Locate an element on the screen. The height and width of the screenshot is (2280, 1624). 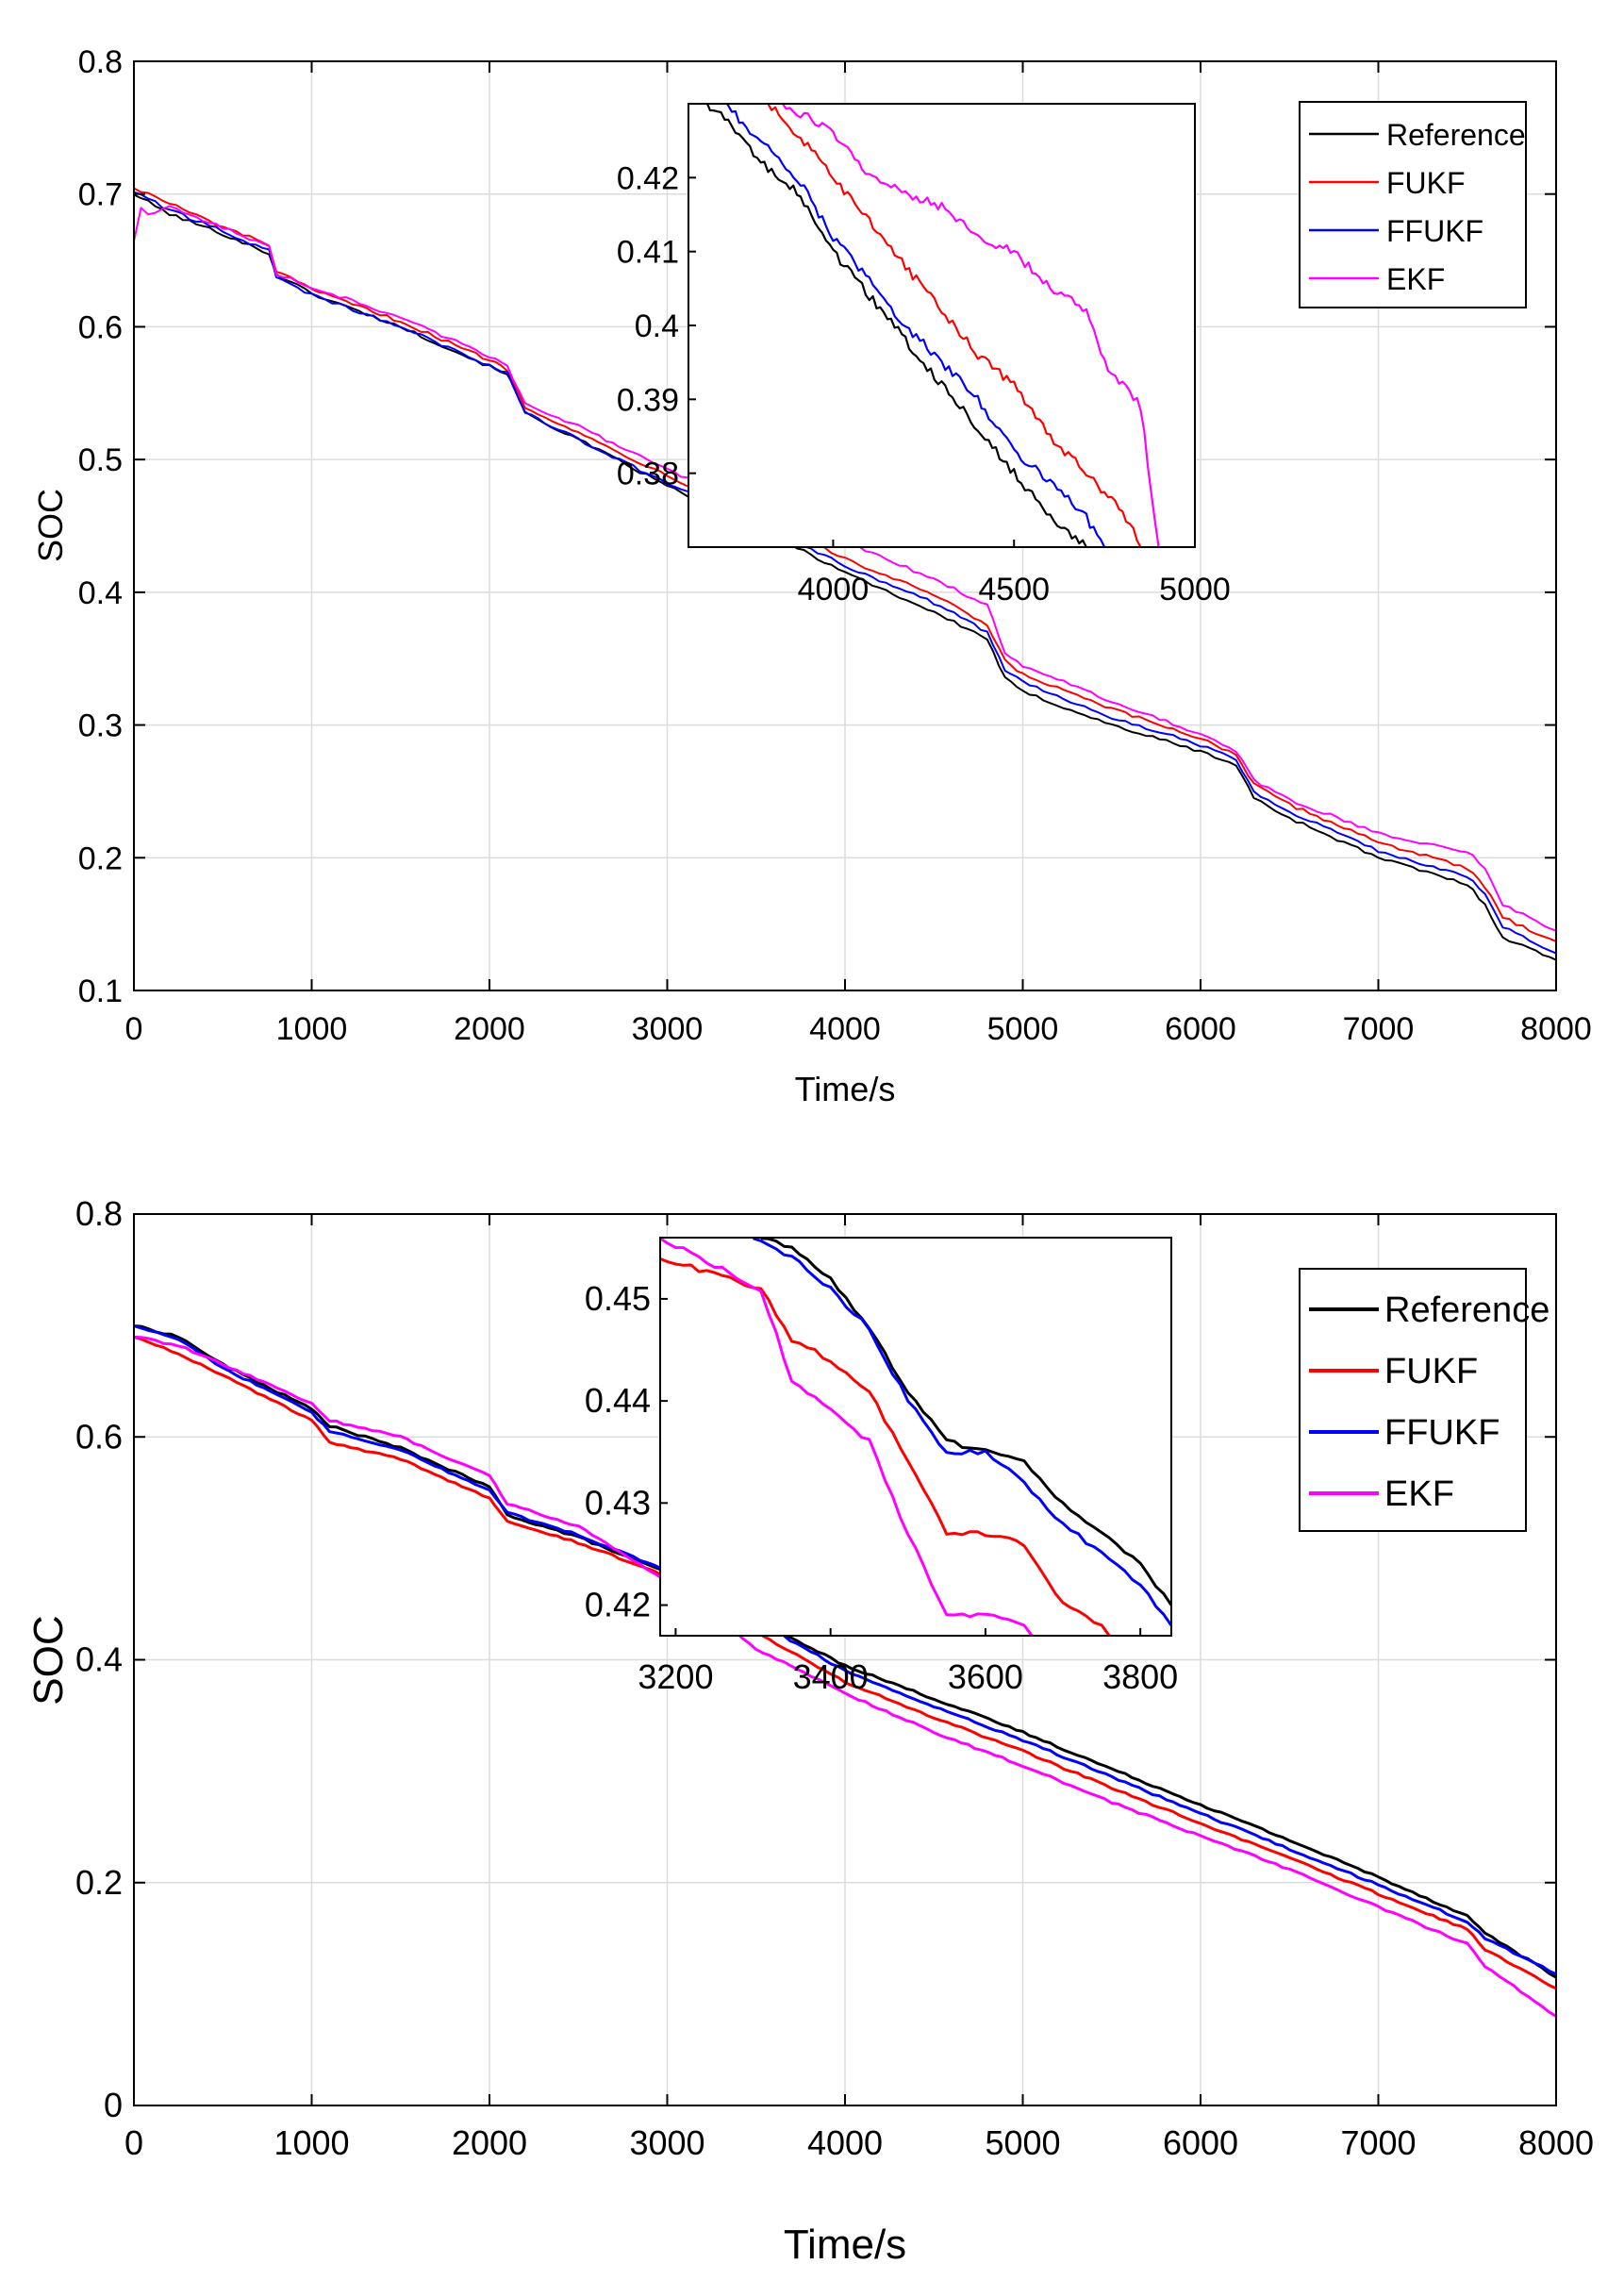
top-legend-label-ekf: EKF is located at coordinates (1415, 279).